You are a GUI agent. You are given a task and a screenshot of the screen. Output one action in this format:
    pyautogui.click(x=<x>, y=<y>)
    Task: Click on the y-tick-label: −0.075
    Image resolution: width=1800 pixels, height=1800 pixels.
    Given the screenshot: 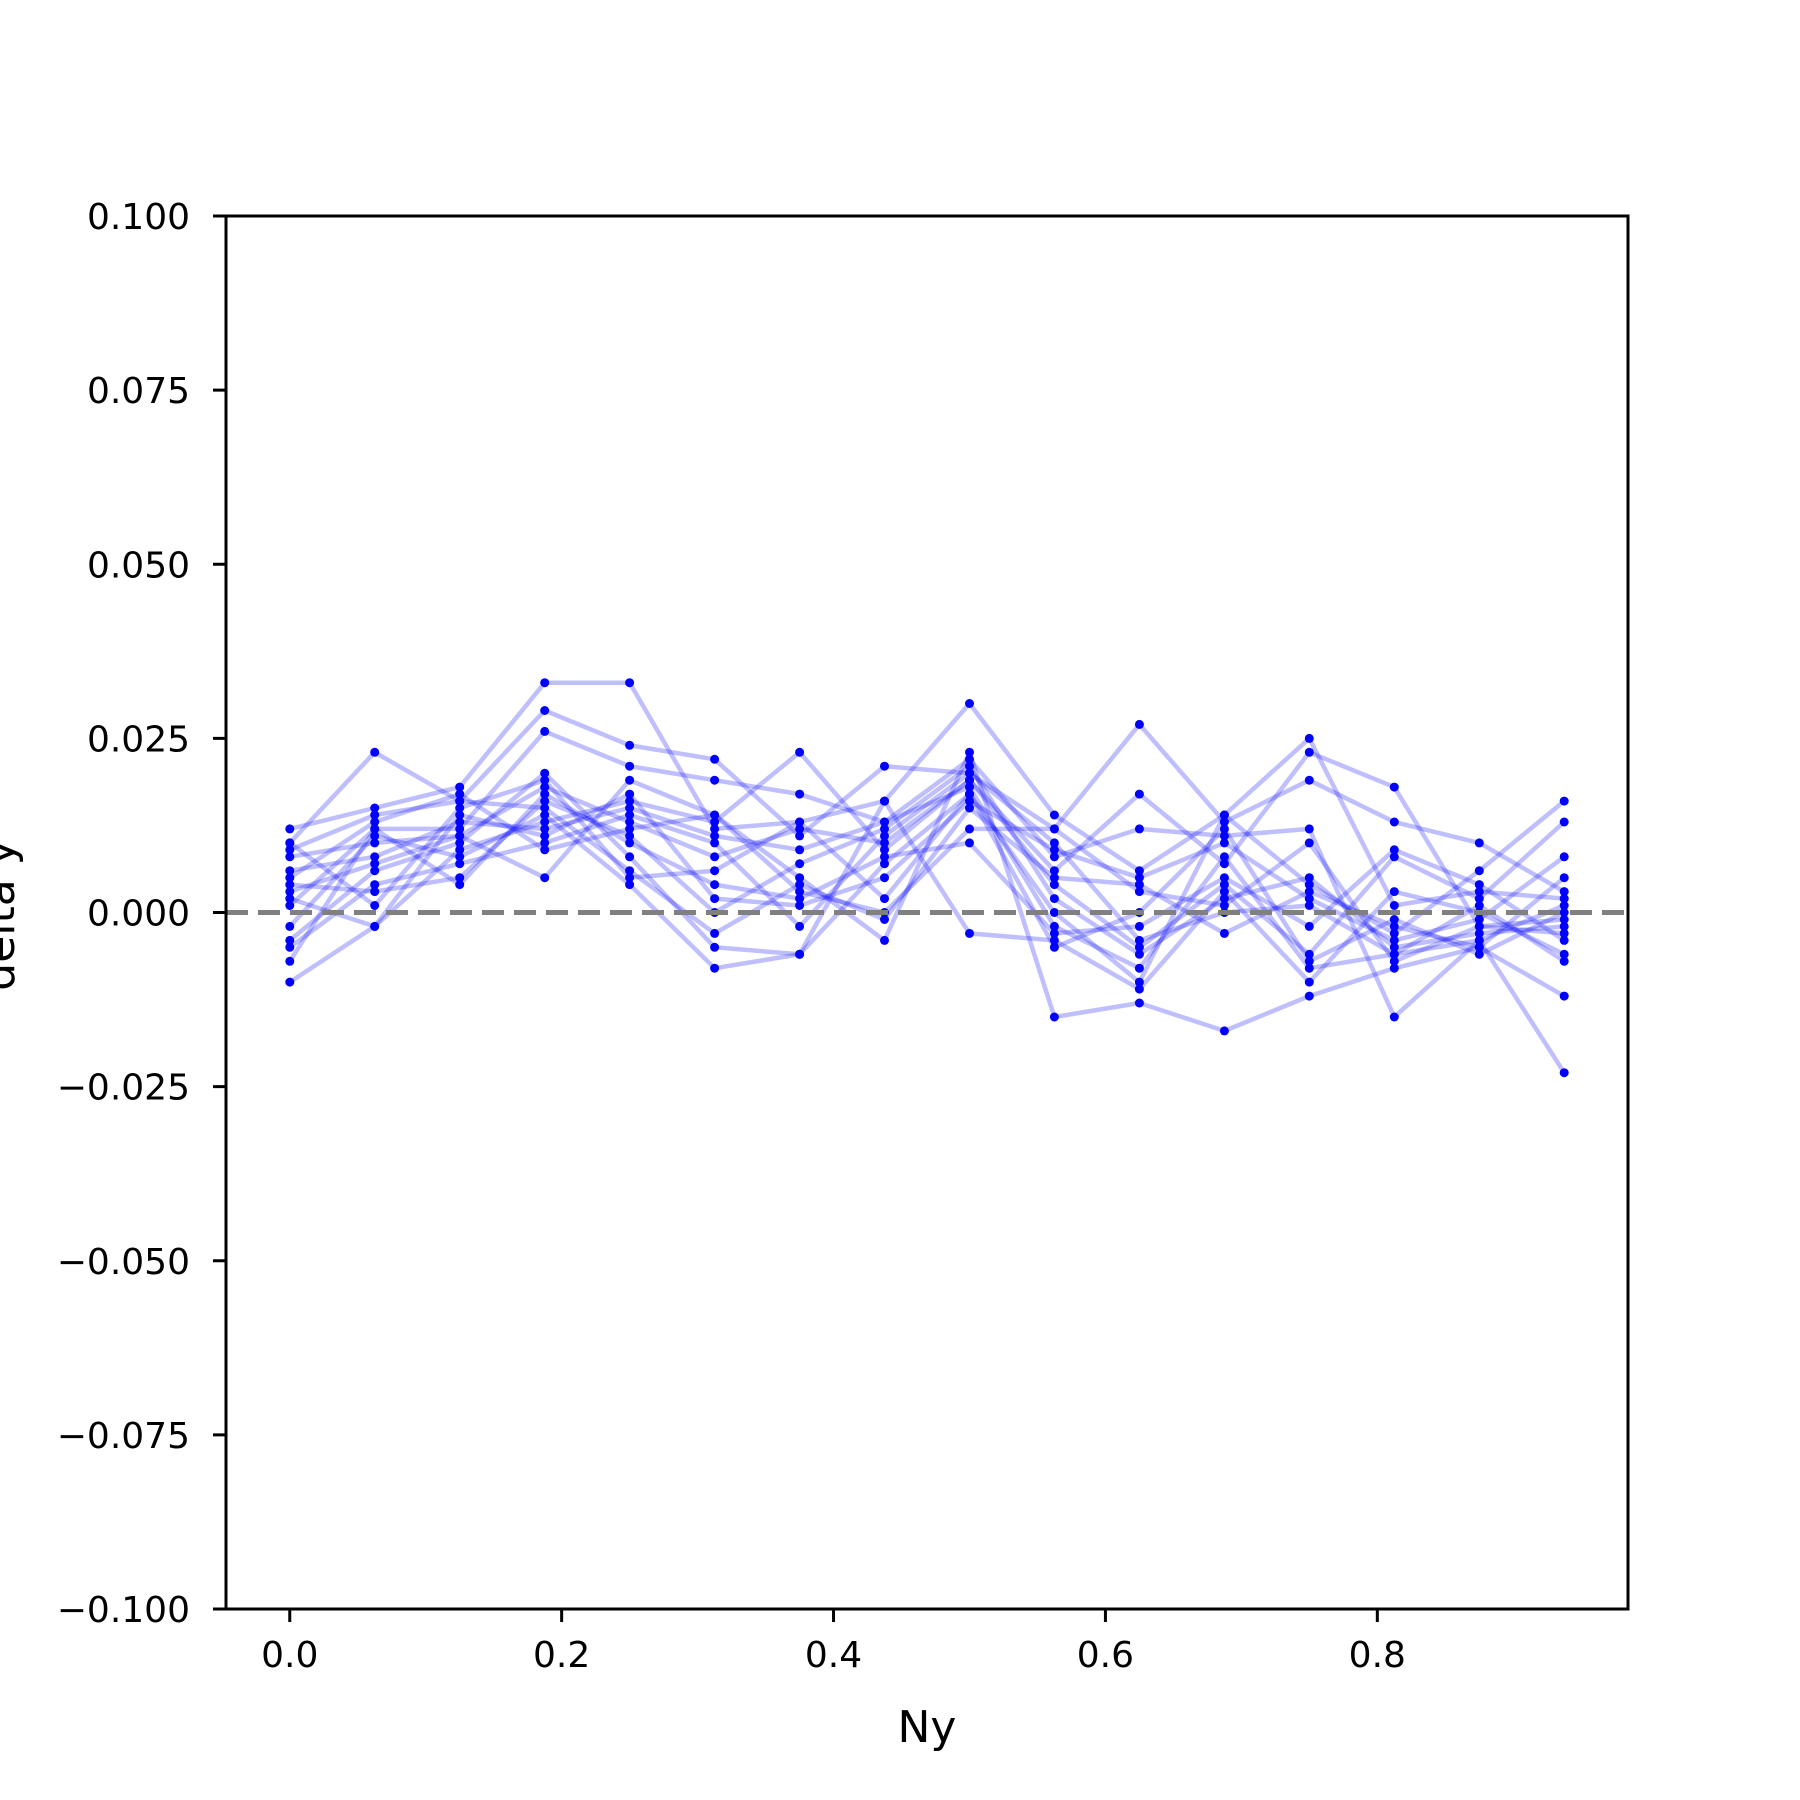 What is the action you would take?
    pyautogui.click(x=123, y=1436)
    